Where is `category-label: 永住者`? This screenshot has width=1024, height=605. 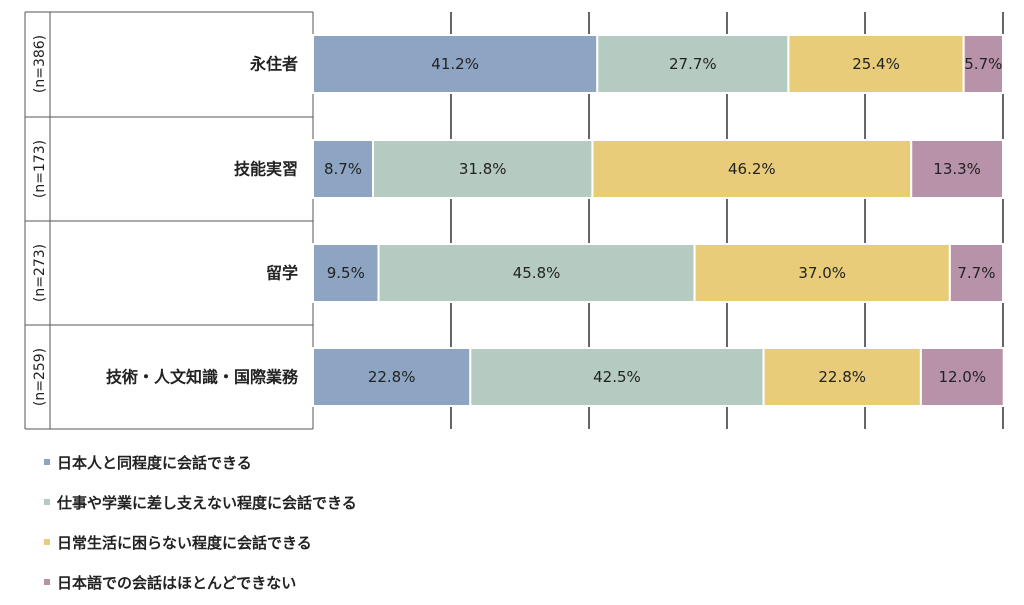 category-label: 永住者 is located at coordinates (273, 64).